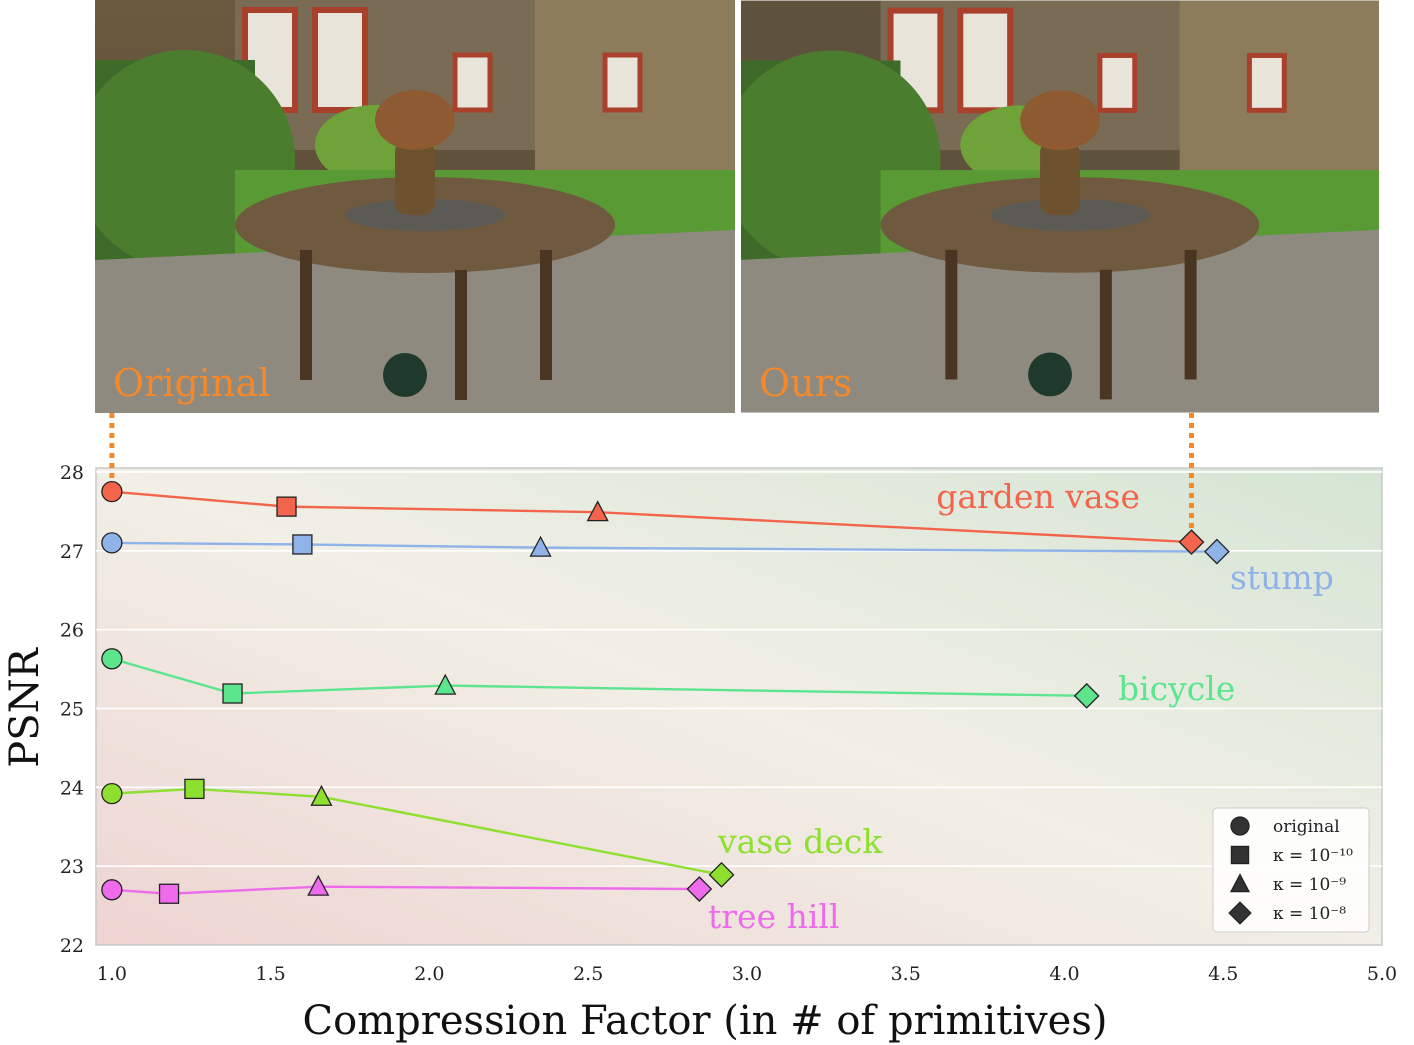  I want to click on legend-box, so click(1291, 870).